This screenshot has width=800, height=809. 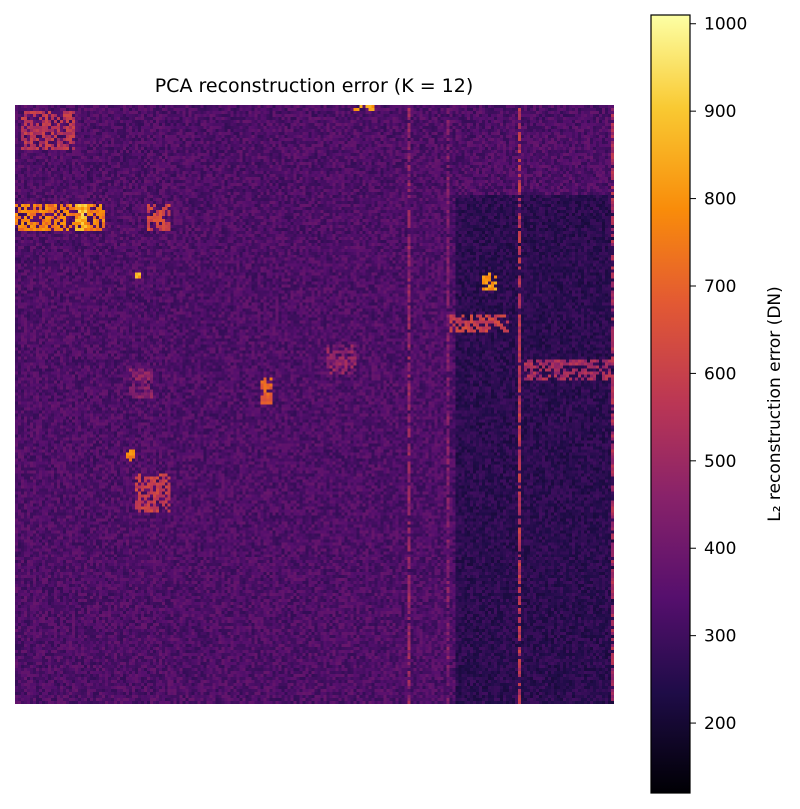 I want to click on colorbar-tick-label: 900, so click(x=720, y=112).